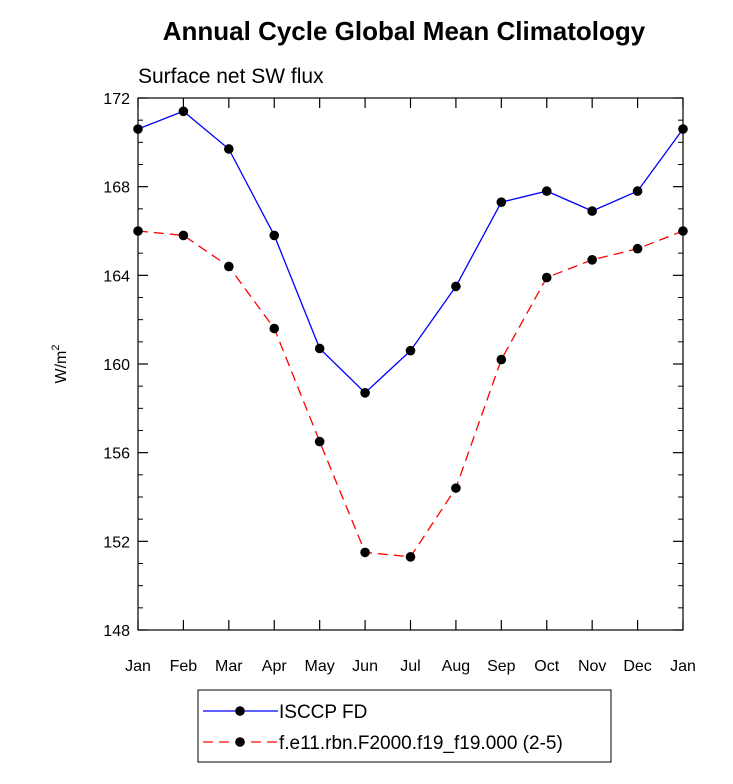 This screenshot has height=784, width=733. I want to click on y-tick-label: 164, so click(116, 276).